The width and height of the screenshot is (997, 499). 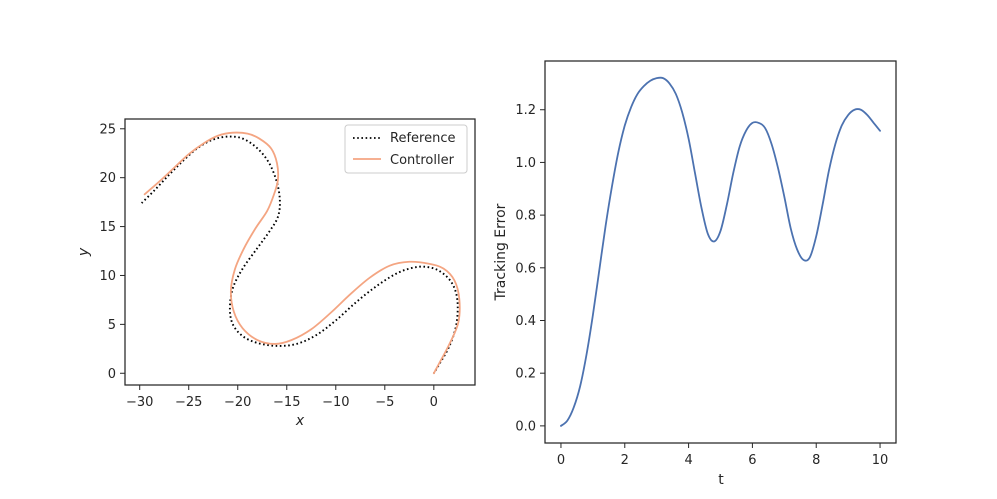 What do you see at coordinates (752, 460) in the screenshot?
I see `tracking-error-x-tick-label: 6` at bounding box center [752, 460].